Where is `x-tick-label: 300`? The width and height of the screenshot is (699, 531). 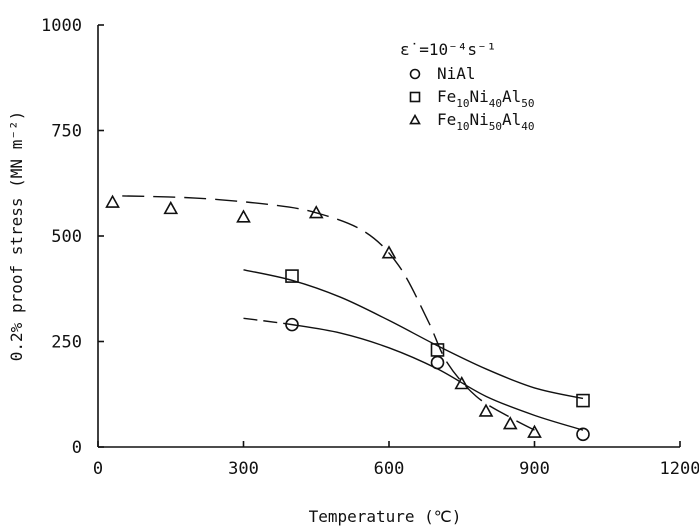
x-tick-label: 300 is located at coordinates (243, 469).